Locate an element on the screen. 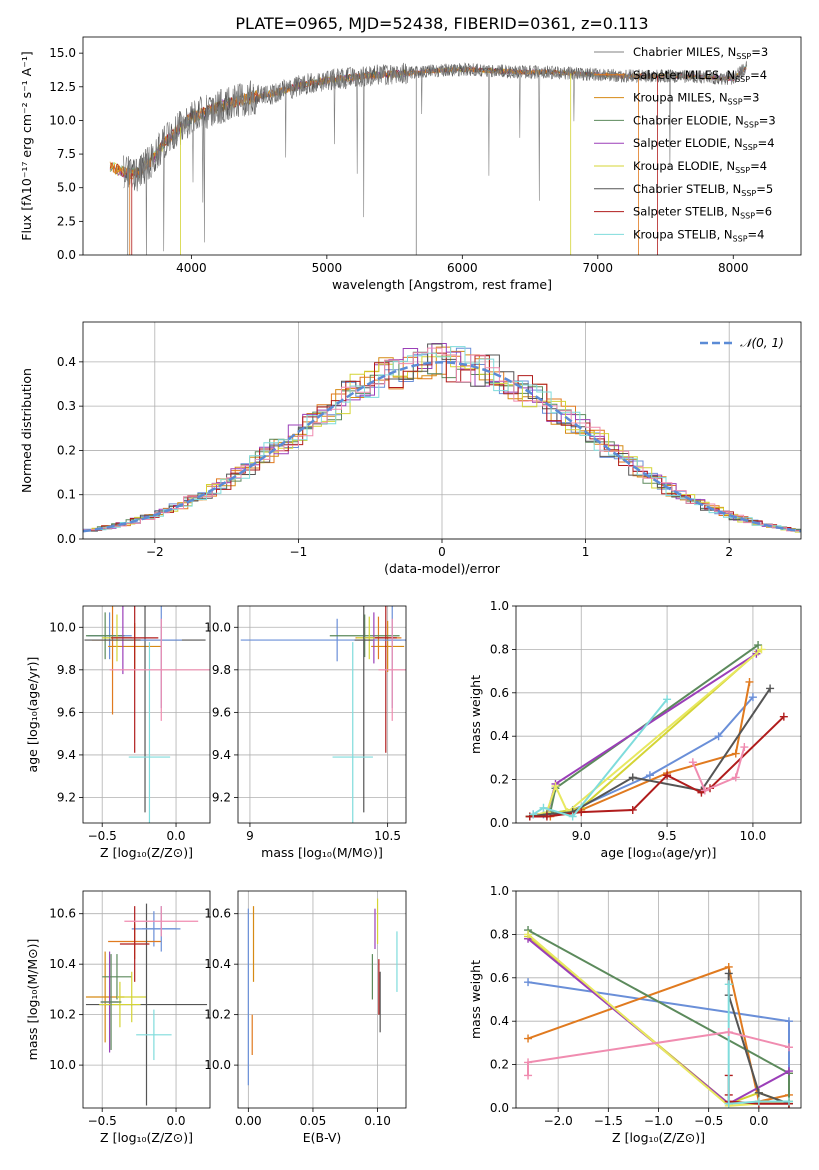 Image resolution: width=819 pixels, height=1170 pixels. x-tick-label: 9.5 is located at coordinates (667, 836).